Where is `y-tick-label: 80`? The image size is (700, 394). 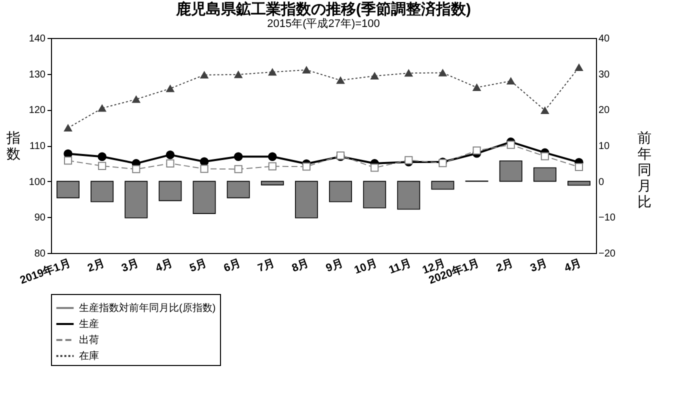
y-tick-label: 80 is located at coordinates (40, 254).